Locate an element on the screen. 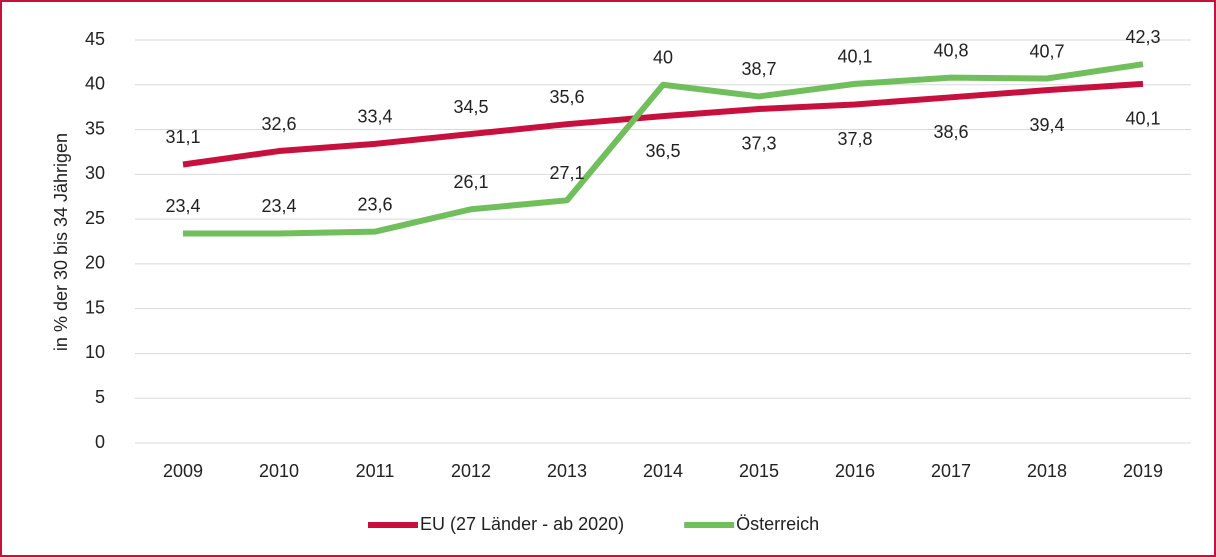  y-tick-label: 30 is located at coordinates (95, 173).